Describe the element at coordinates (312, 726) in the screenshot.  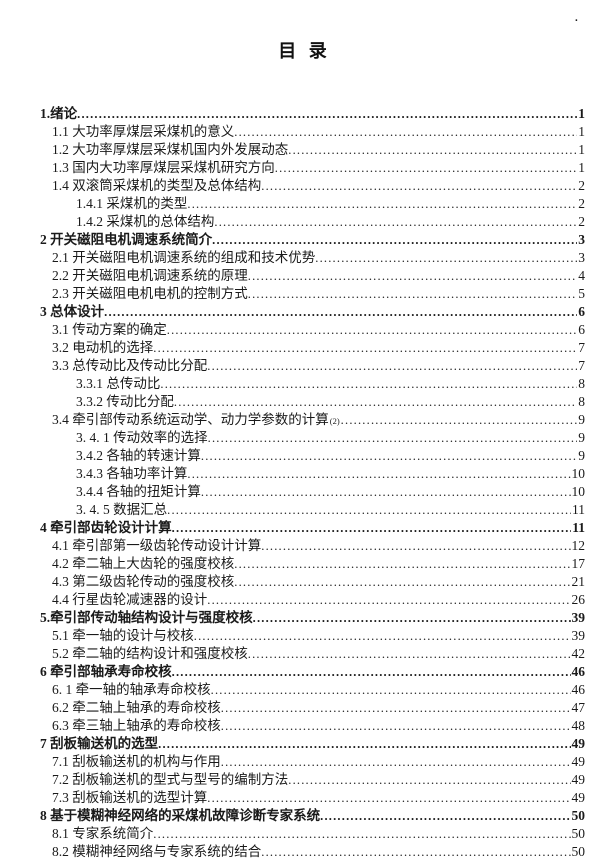
I see `toc-entry: 6.3 牵三轴上轴承的寿命校核 48` at that location.